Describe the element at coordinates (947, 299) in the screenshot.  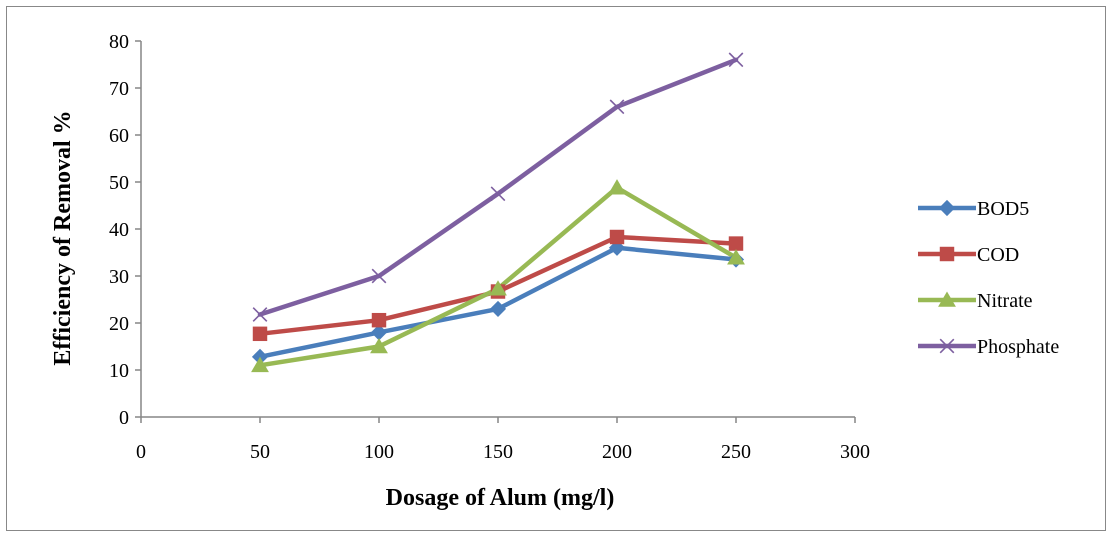
I see `legend-marker-nitrate` at that location.